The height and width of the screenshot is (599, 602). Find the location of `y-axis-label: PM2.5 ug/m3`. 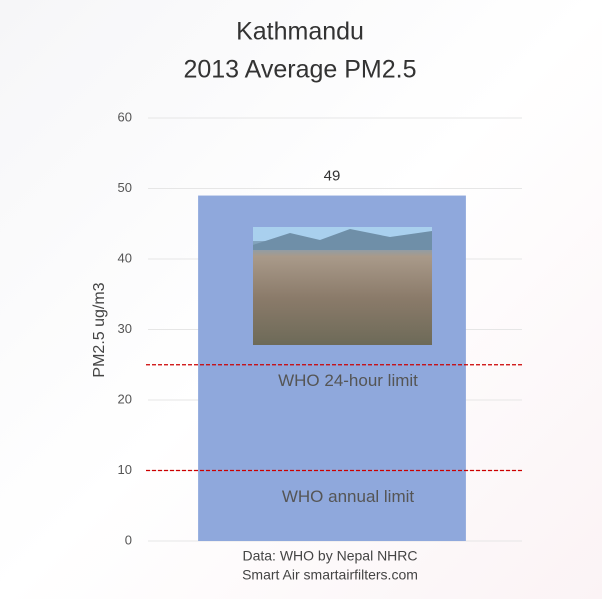

y-axis-label: PM2.5 ug/m3 is located at coordinates (99, 329).